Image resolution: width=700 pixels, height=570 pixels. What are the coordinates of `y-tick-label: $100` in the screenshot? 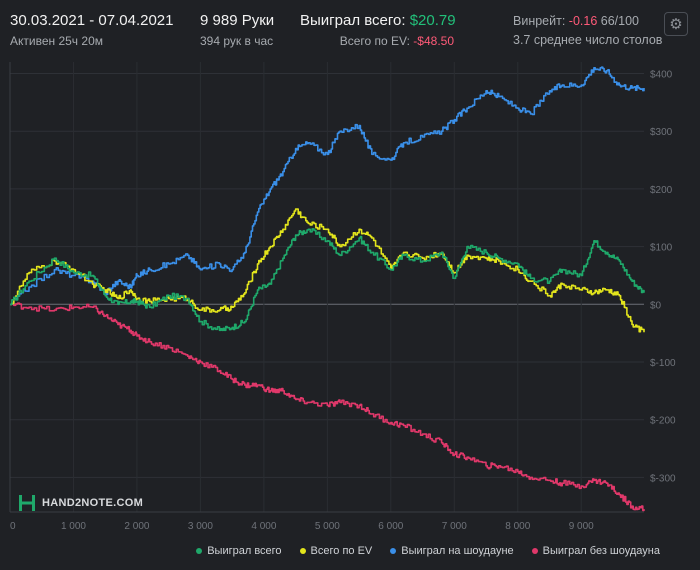 It's located at (661, 248).